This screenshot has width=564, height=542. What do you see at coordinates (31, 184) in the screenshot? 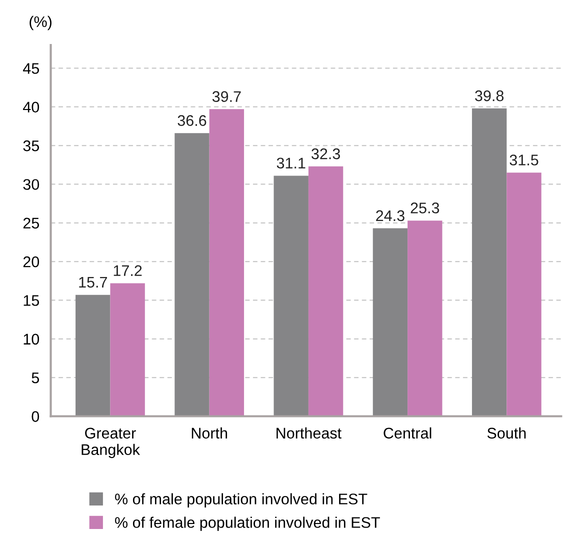
I see `y-tick-label: 30` at bounding box center [31, 184].